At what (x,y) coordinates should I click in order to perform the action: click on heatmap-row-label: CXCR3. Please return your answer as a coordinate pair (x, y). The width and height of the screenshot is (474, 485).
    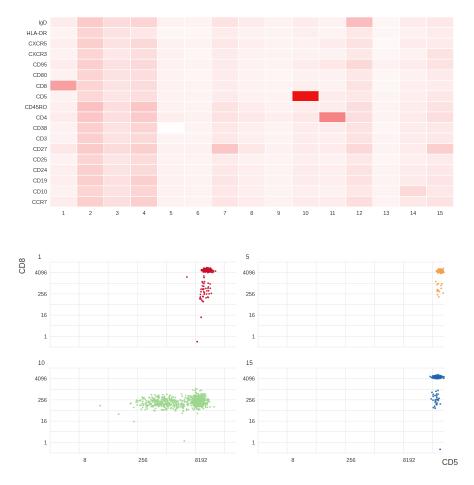
    Looking at the image, I should click on (37, 55).